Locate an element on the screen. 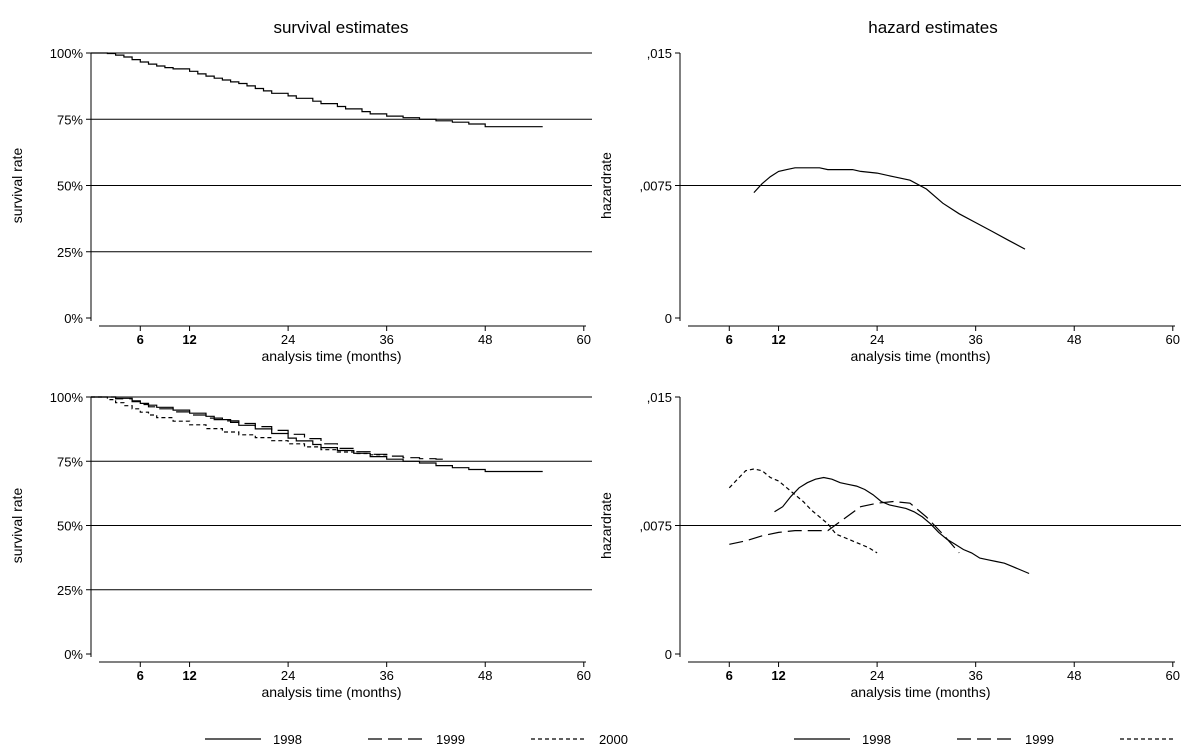 This screenshot has width=1188, height=753. legend-label: 2000 is located at coordinates (613, 739).